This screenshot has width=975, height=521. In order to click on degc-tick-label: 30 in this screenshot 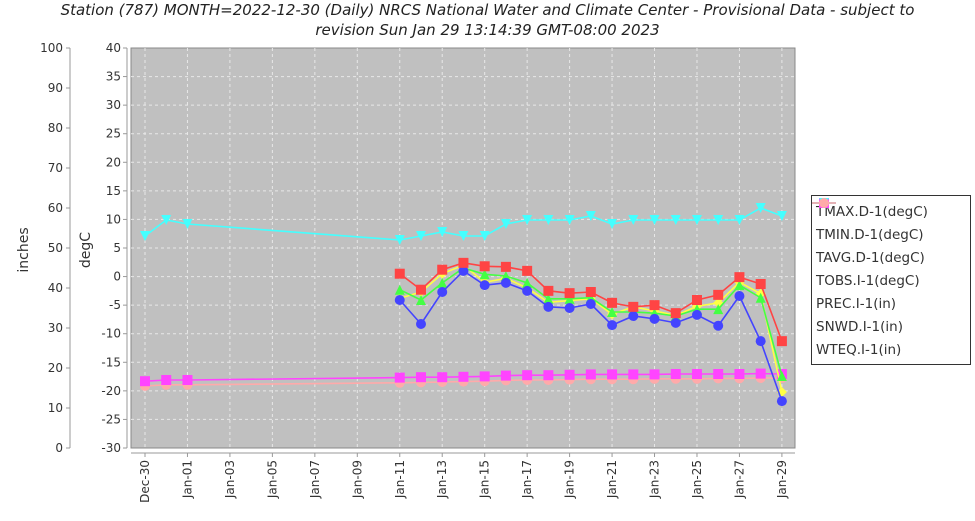, I will do `click(113, 105)`.